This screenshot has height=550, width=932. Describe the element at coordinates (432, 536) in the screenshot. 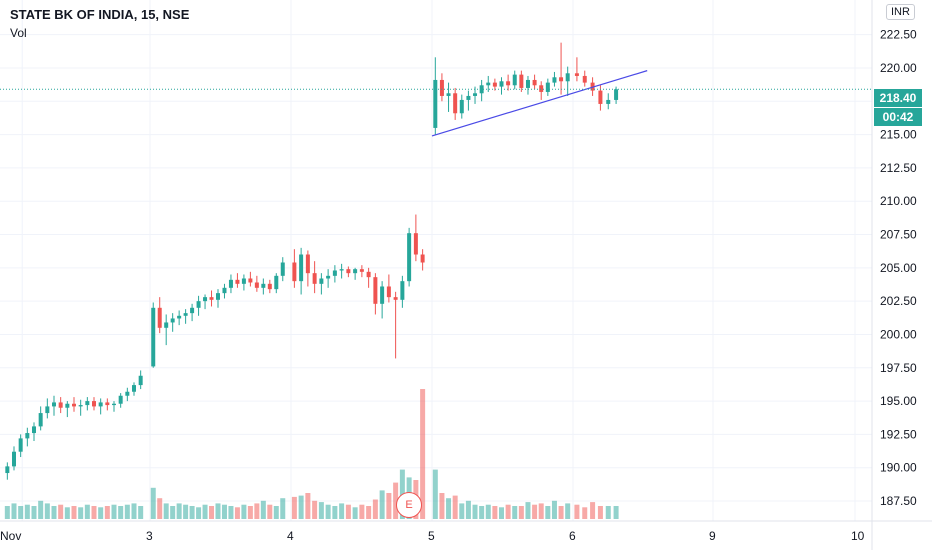

I see `time-axis: Nov 3 4 5 6 9 10` at that location.